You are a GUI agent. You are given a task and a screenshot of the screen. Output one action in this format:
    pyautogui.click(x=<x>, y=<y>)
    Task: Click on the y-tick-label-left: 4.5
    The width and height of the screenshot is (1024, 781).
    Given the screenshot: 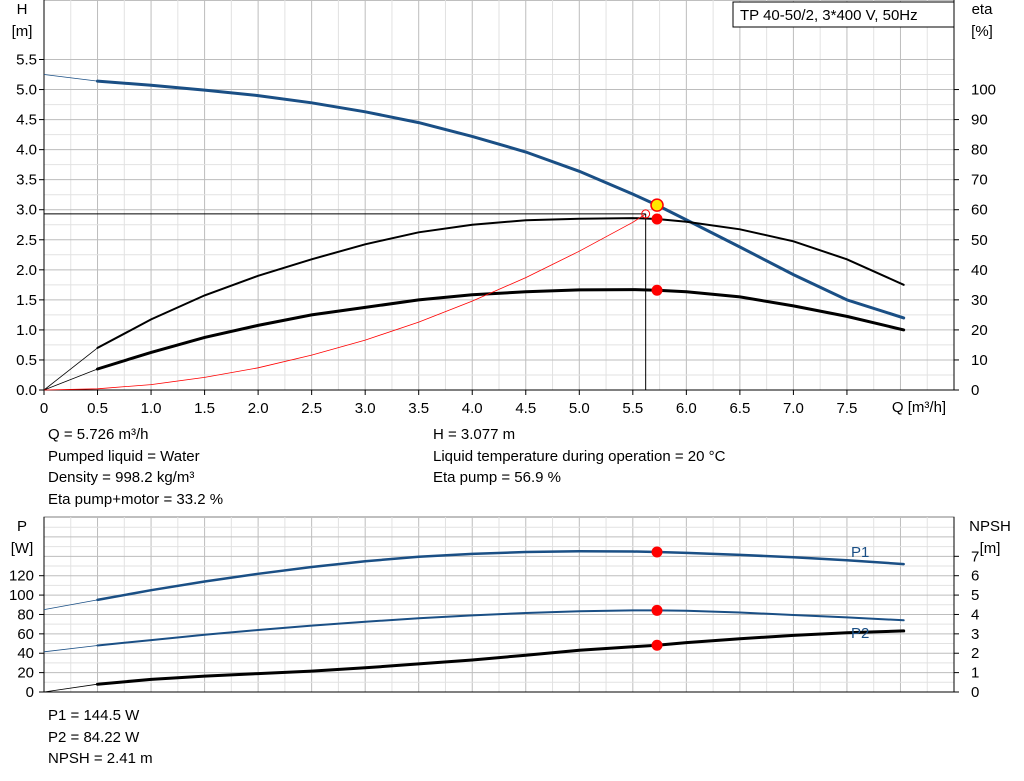 What is the action you would take?
    pyautogui.click(x=26, y=120)
    